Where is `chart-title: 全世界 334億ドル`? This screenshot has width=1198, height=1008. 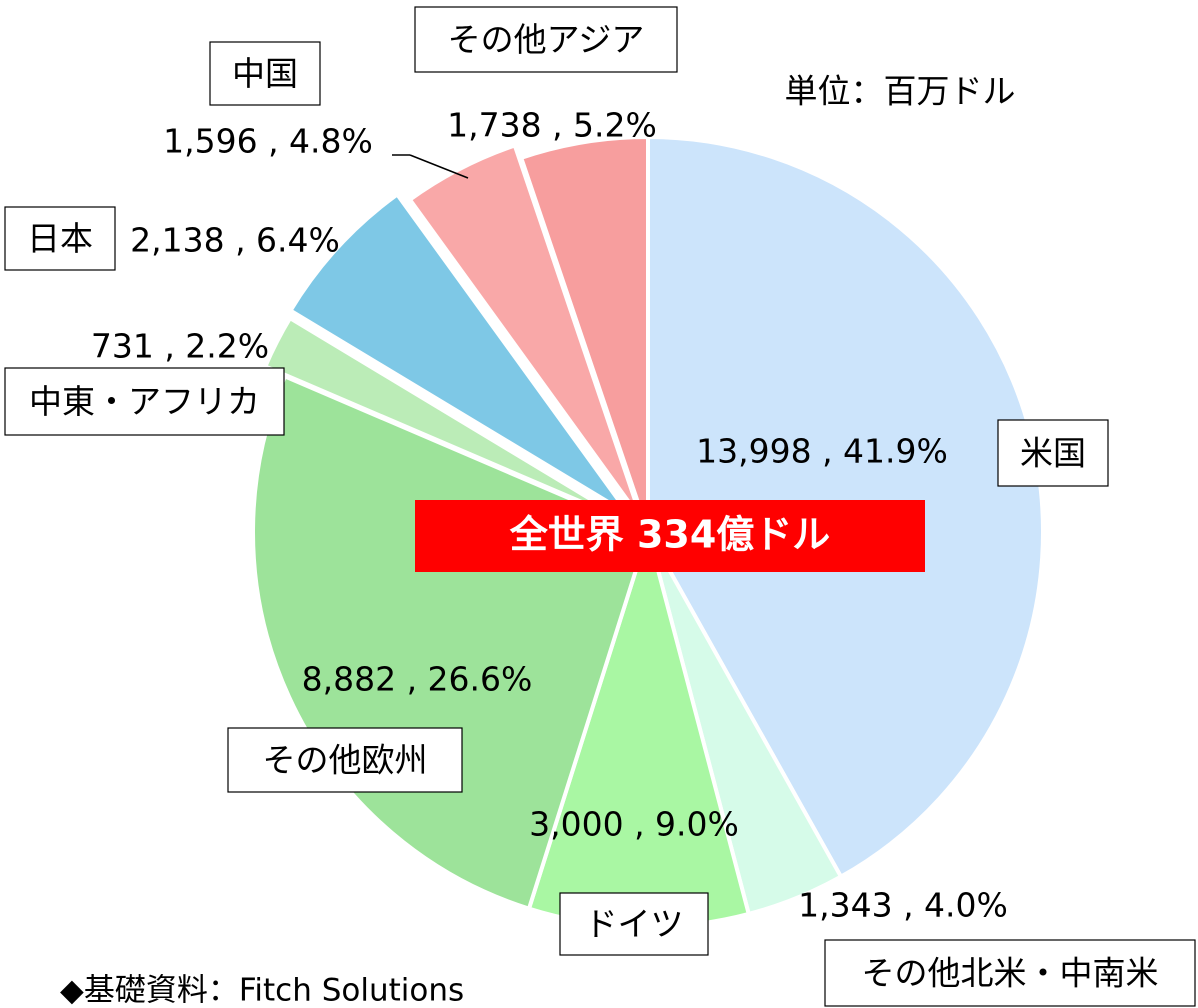 chart-title: 全世界 334億ドル is located at coordinates (670, 535).